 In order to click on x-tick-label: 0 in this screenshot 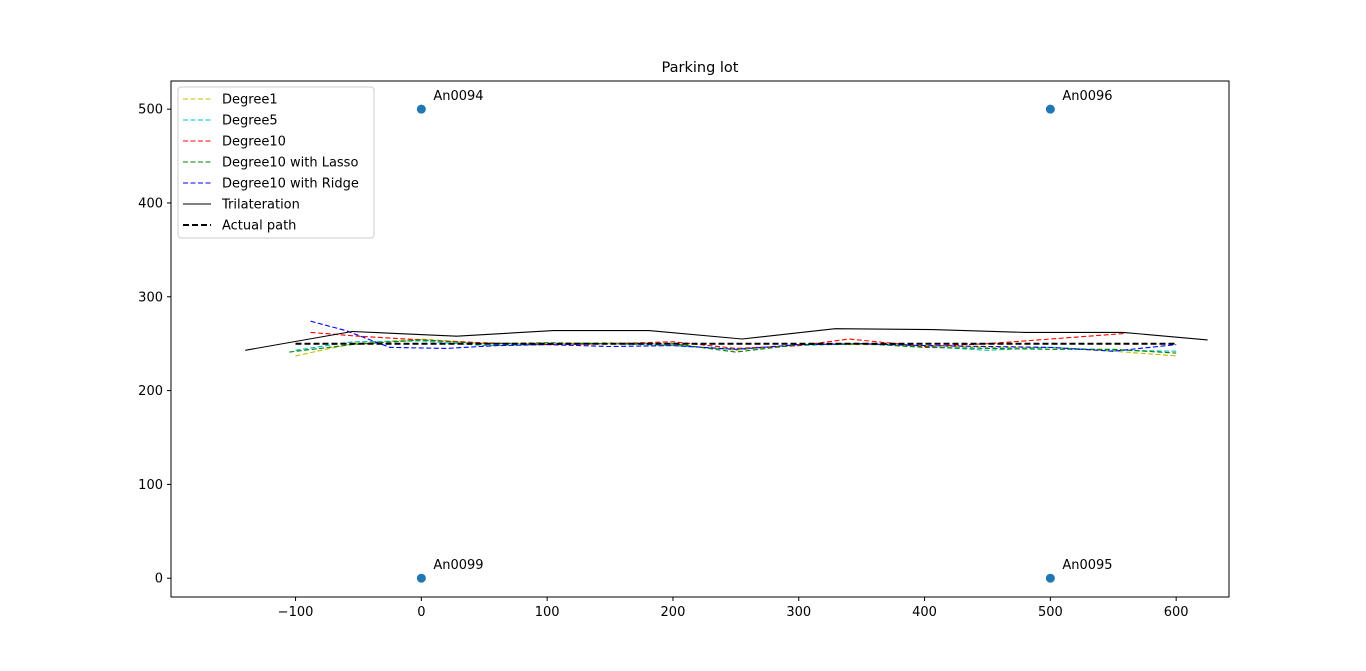, I will do `click(421, 612)`.